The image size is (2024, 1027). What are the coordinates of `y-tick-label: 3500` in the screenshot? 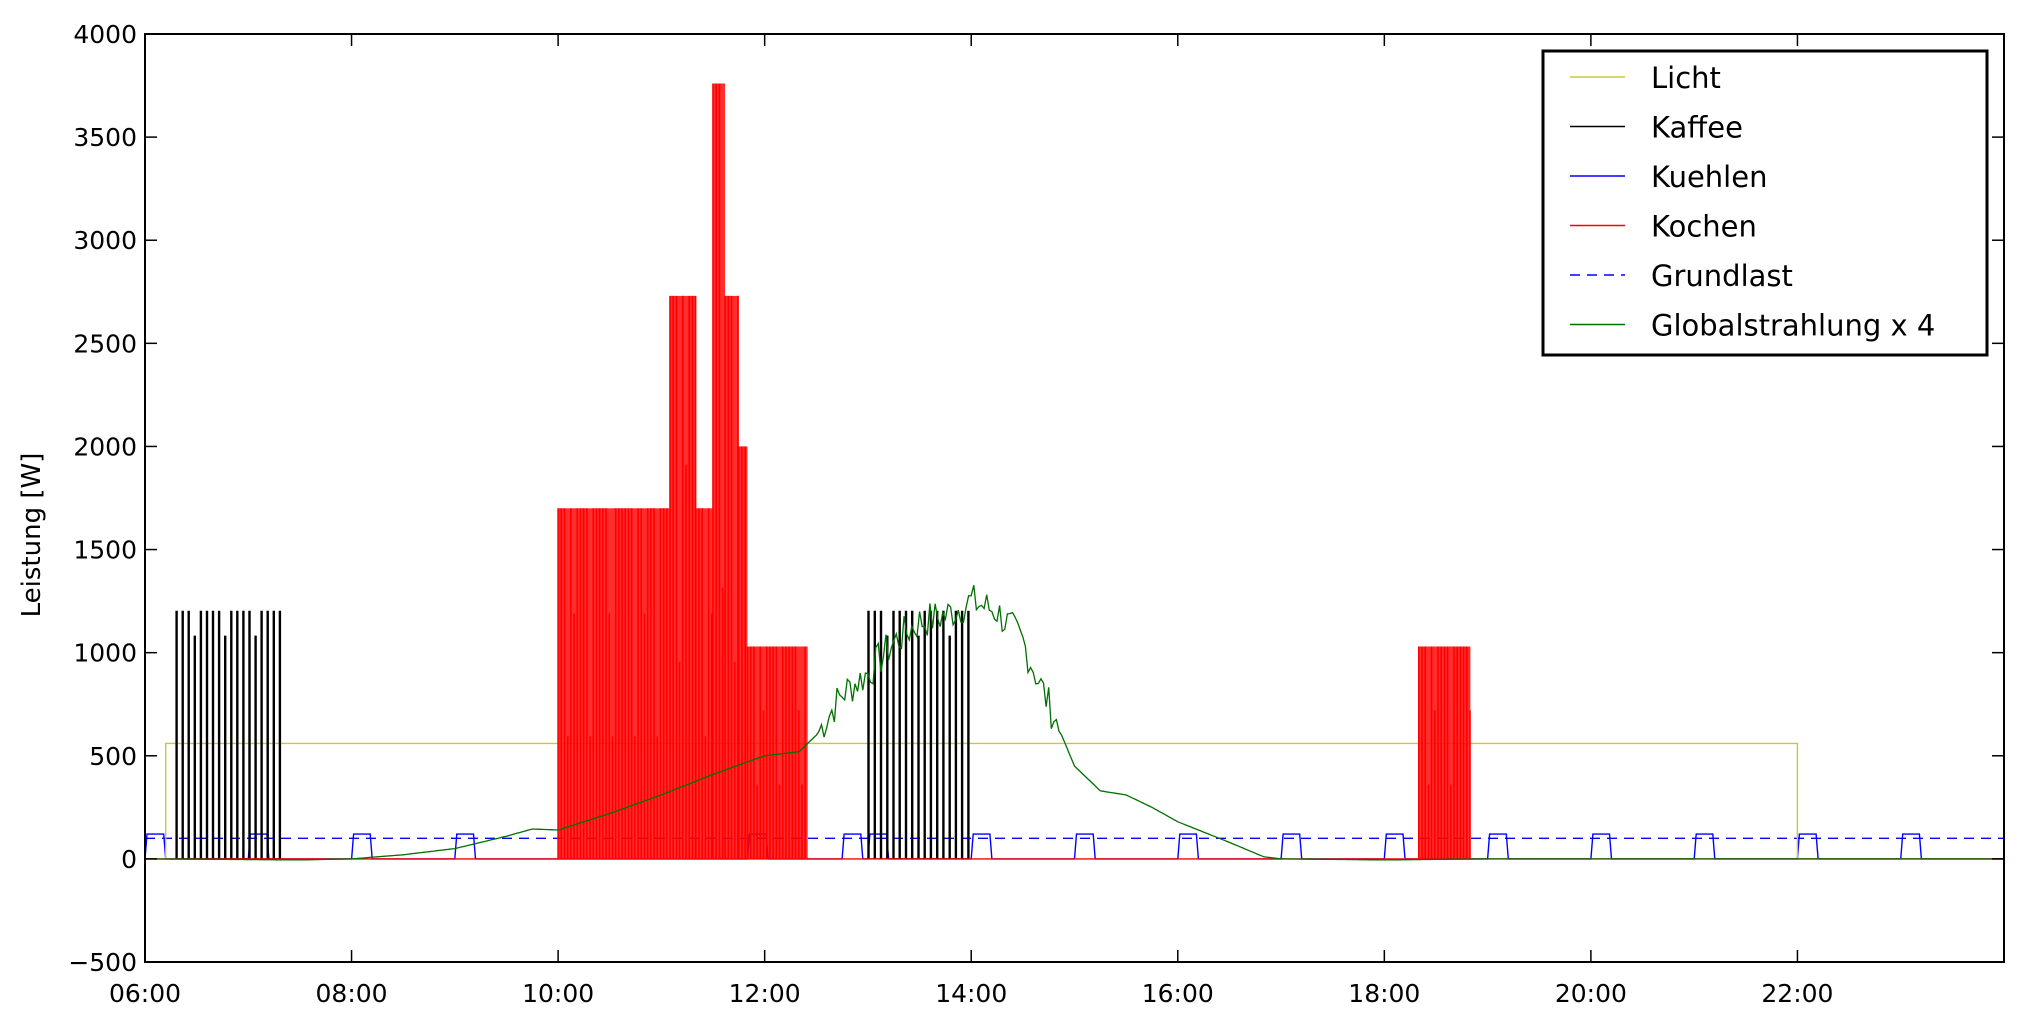 It's located at (105, 137).